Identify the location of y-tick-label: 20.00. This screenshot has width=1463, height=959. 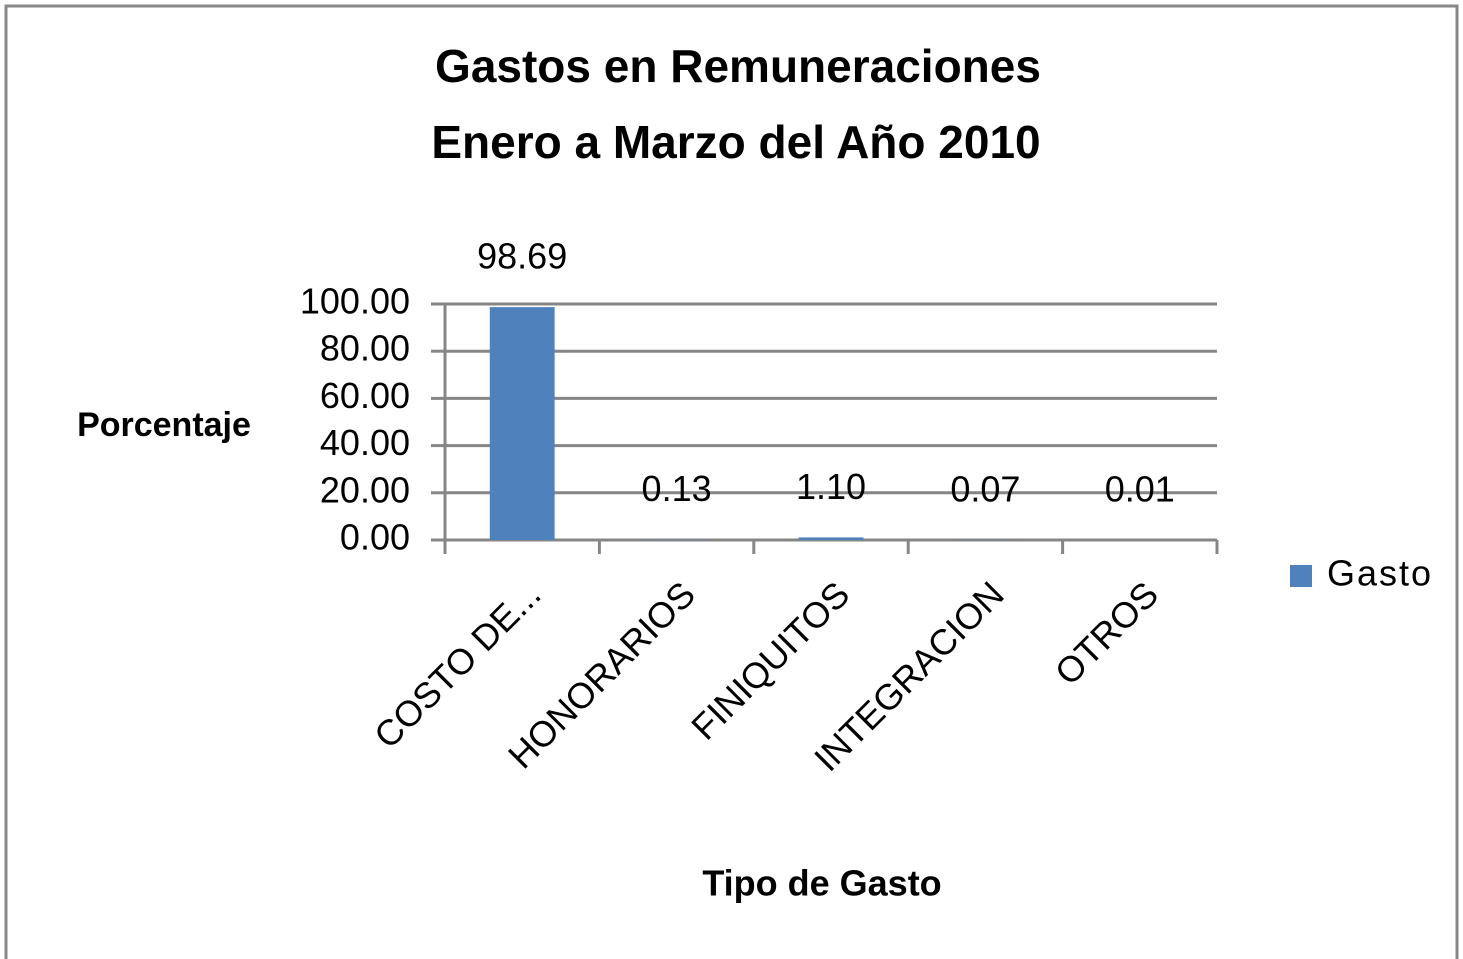
(365, 489).